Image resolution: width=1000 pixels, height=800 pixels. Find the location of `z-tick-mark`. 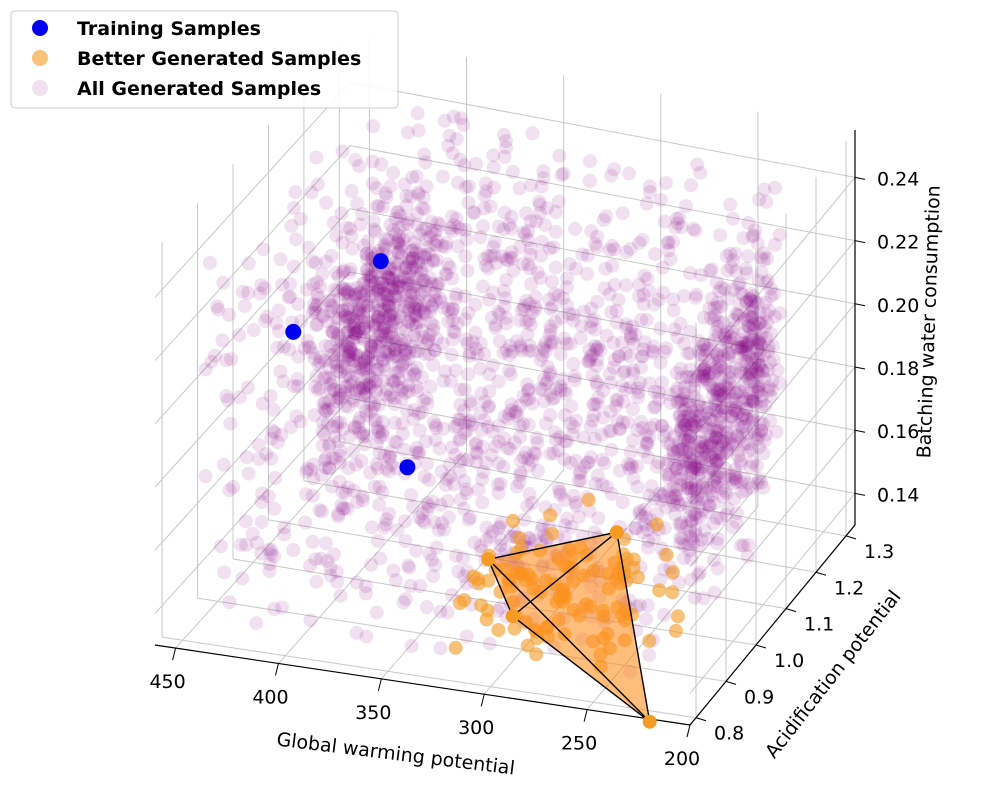

z-tick-mark is located at coordinates (860, 178).